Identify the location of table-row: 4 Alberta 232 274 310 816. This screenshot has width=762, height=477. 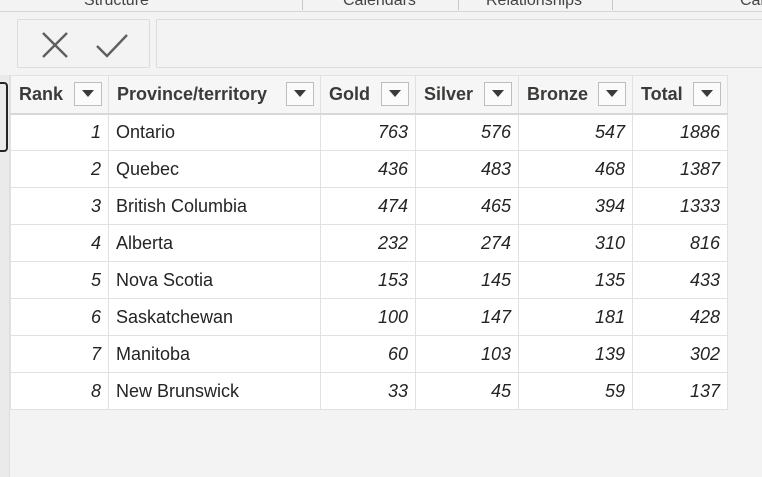
(369, 243).